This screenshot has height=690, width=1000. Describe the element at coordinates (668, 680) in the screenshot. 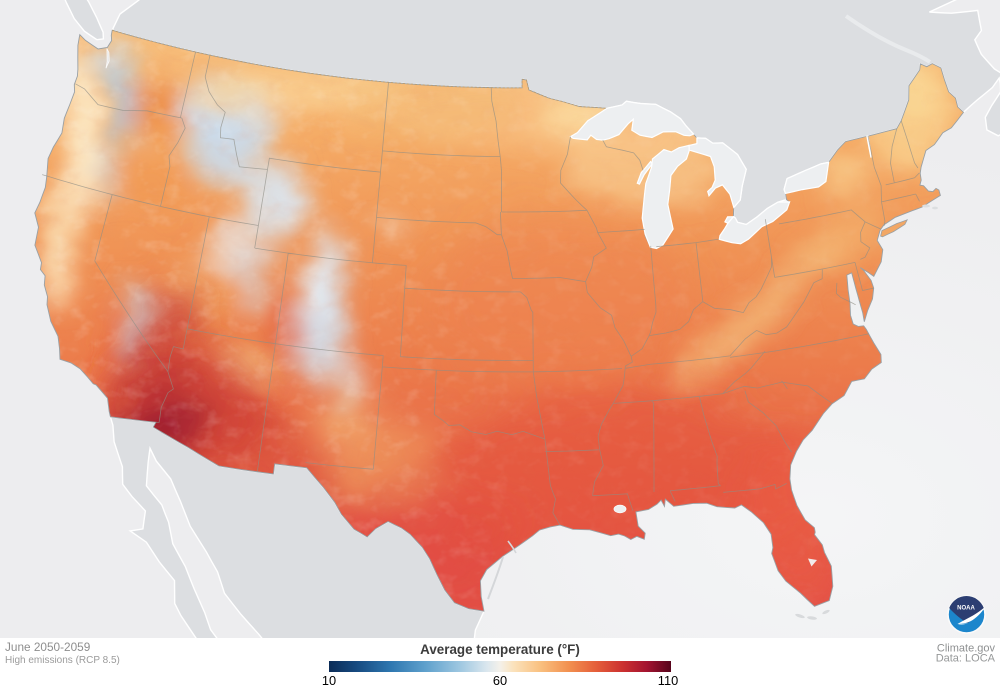

I see `svg-text: 110` at that location.